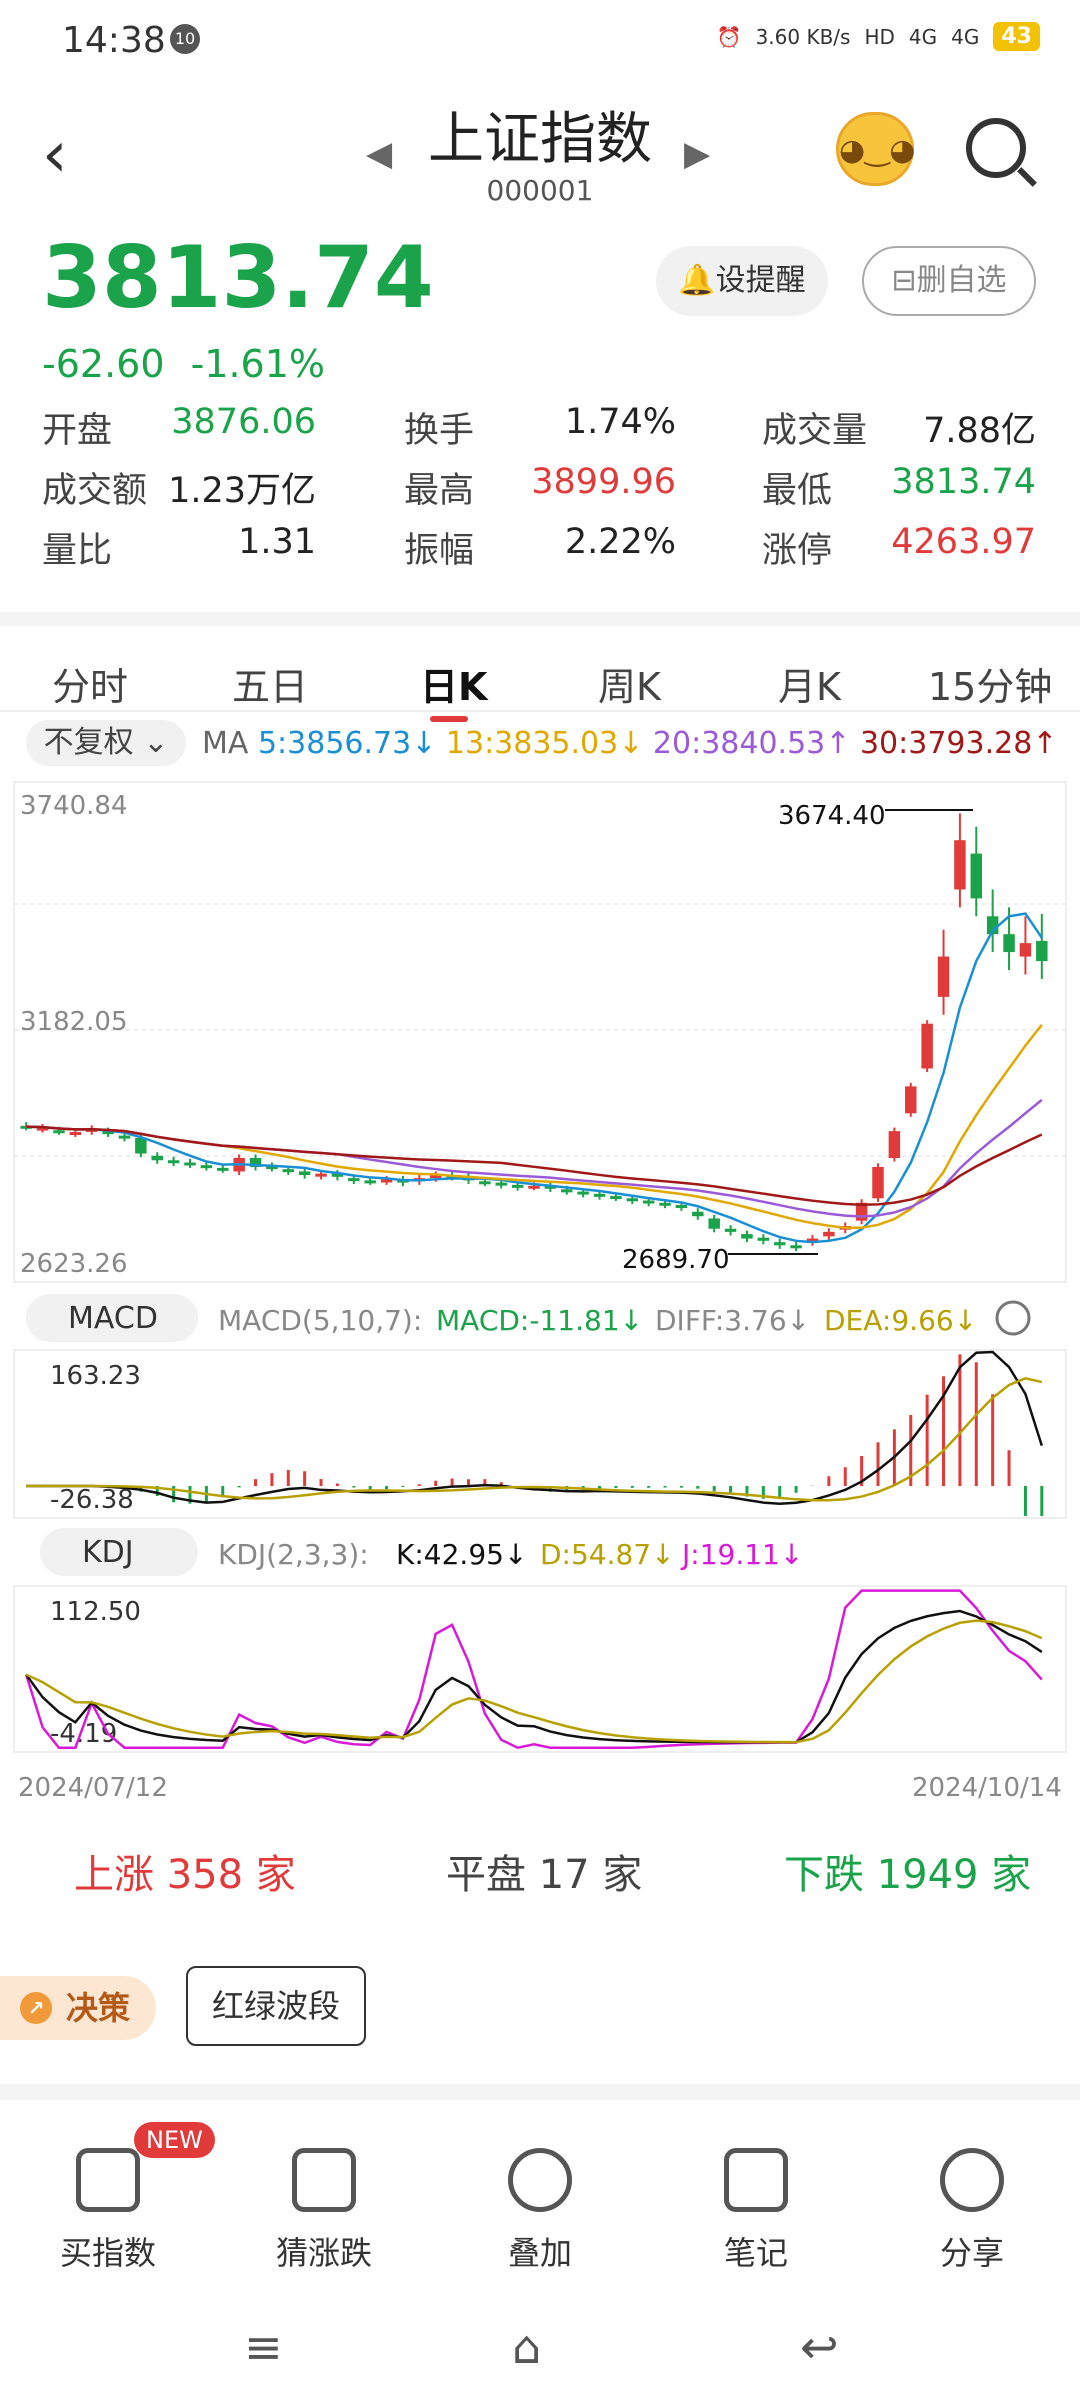  What do you see at coordinates (534, 1439) in the screenshot?
I see `dea-line` at bounding box center [534, 1439].